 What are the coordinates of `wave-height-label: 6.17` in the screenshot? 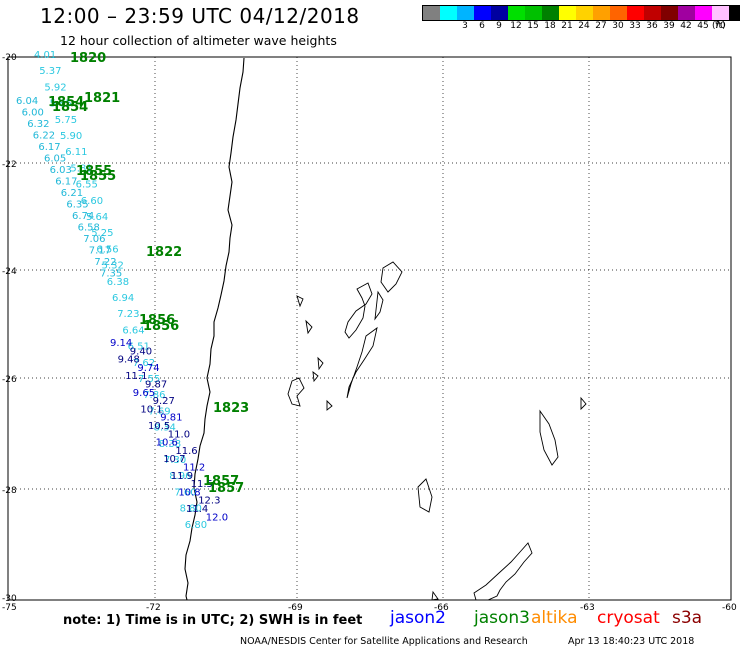 It's located at (66, 182).